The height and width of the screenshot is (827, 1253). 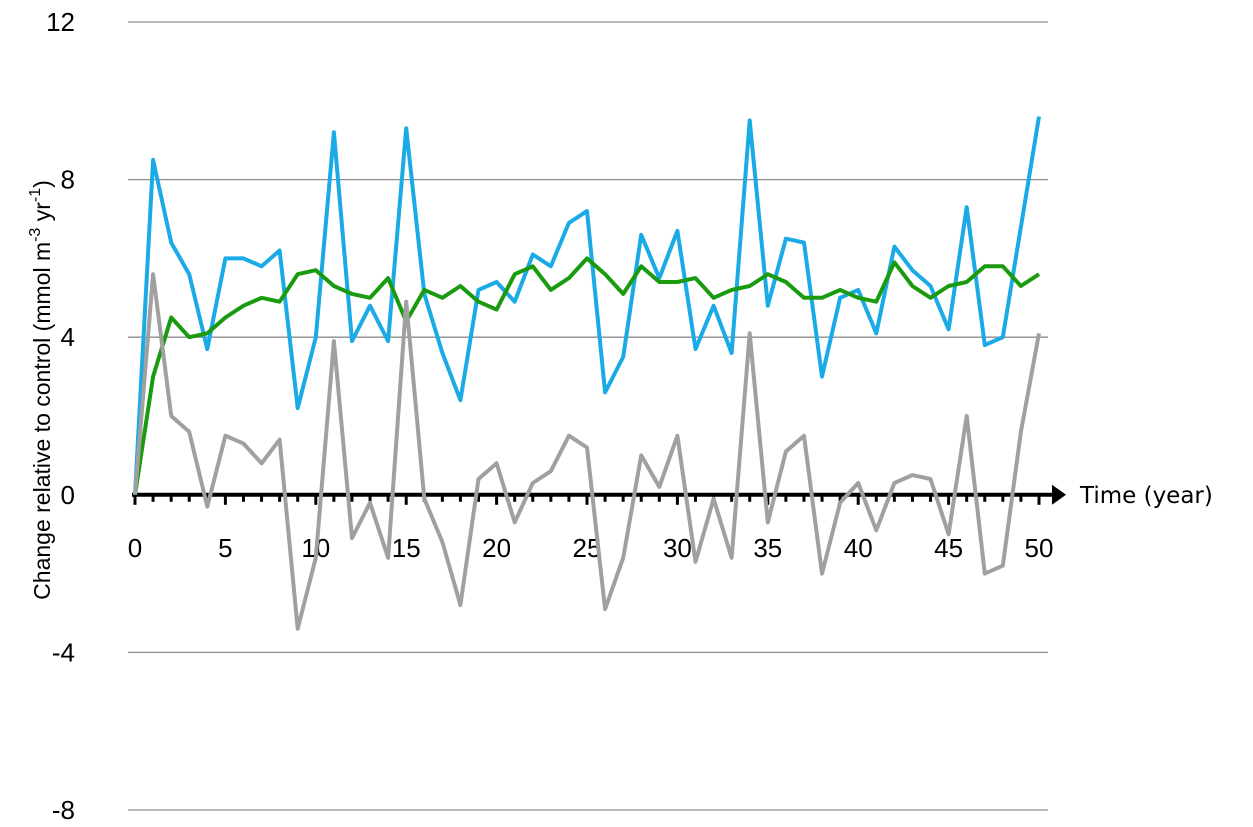 I want to click on x-tick-label: 0, so click(x=135, y=548).